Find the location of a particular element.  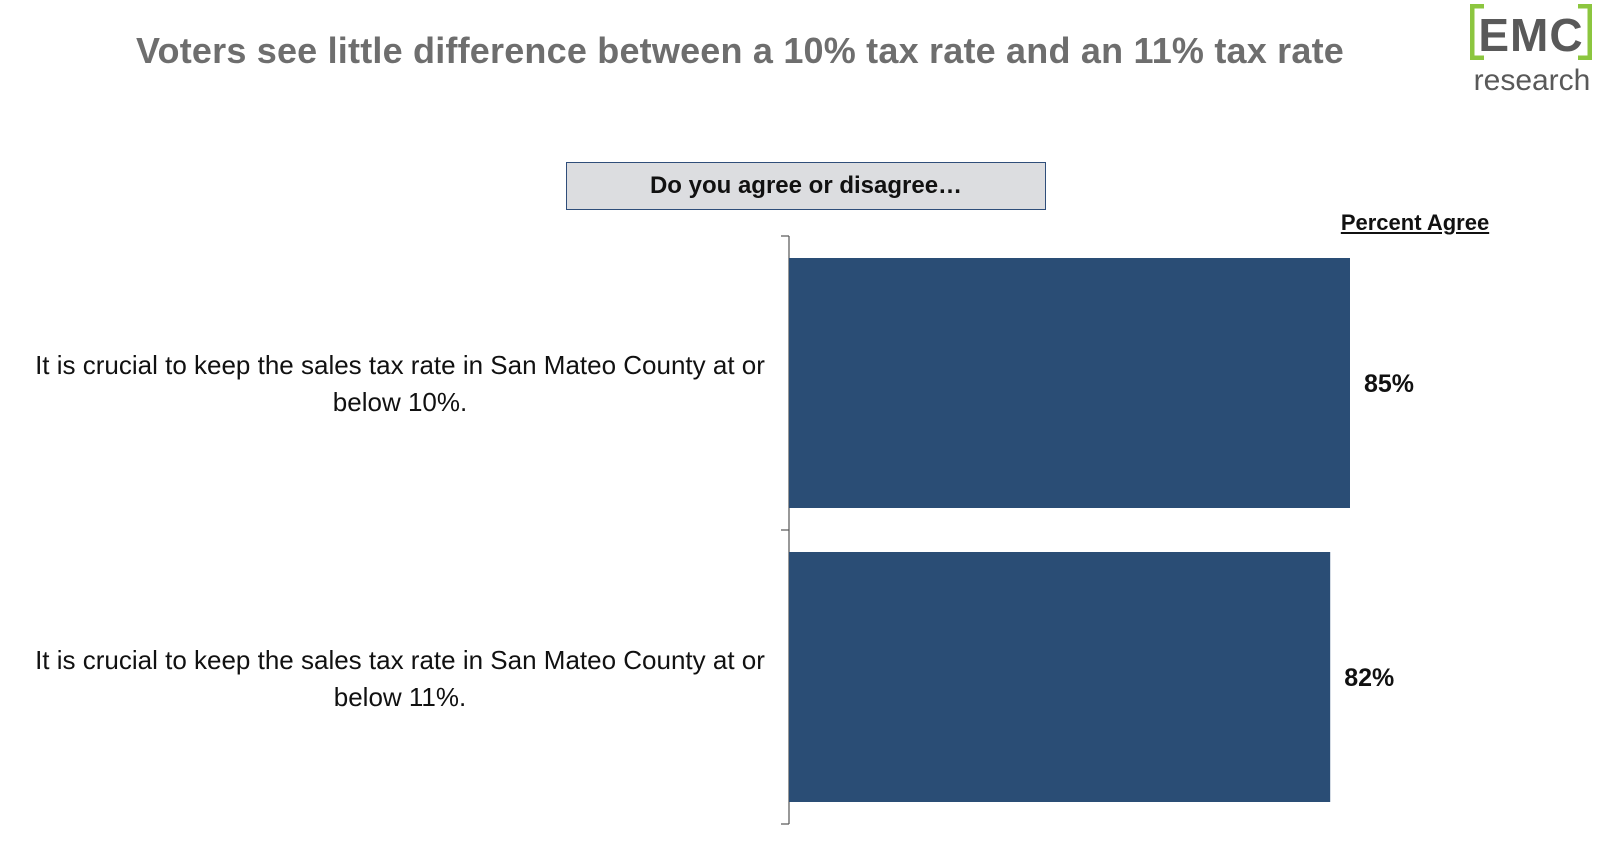

logo-research-text: research is located at coordinates (1532, 80).